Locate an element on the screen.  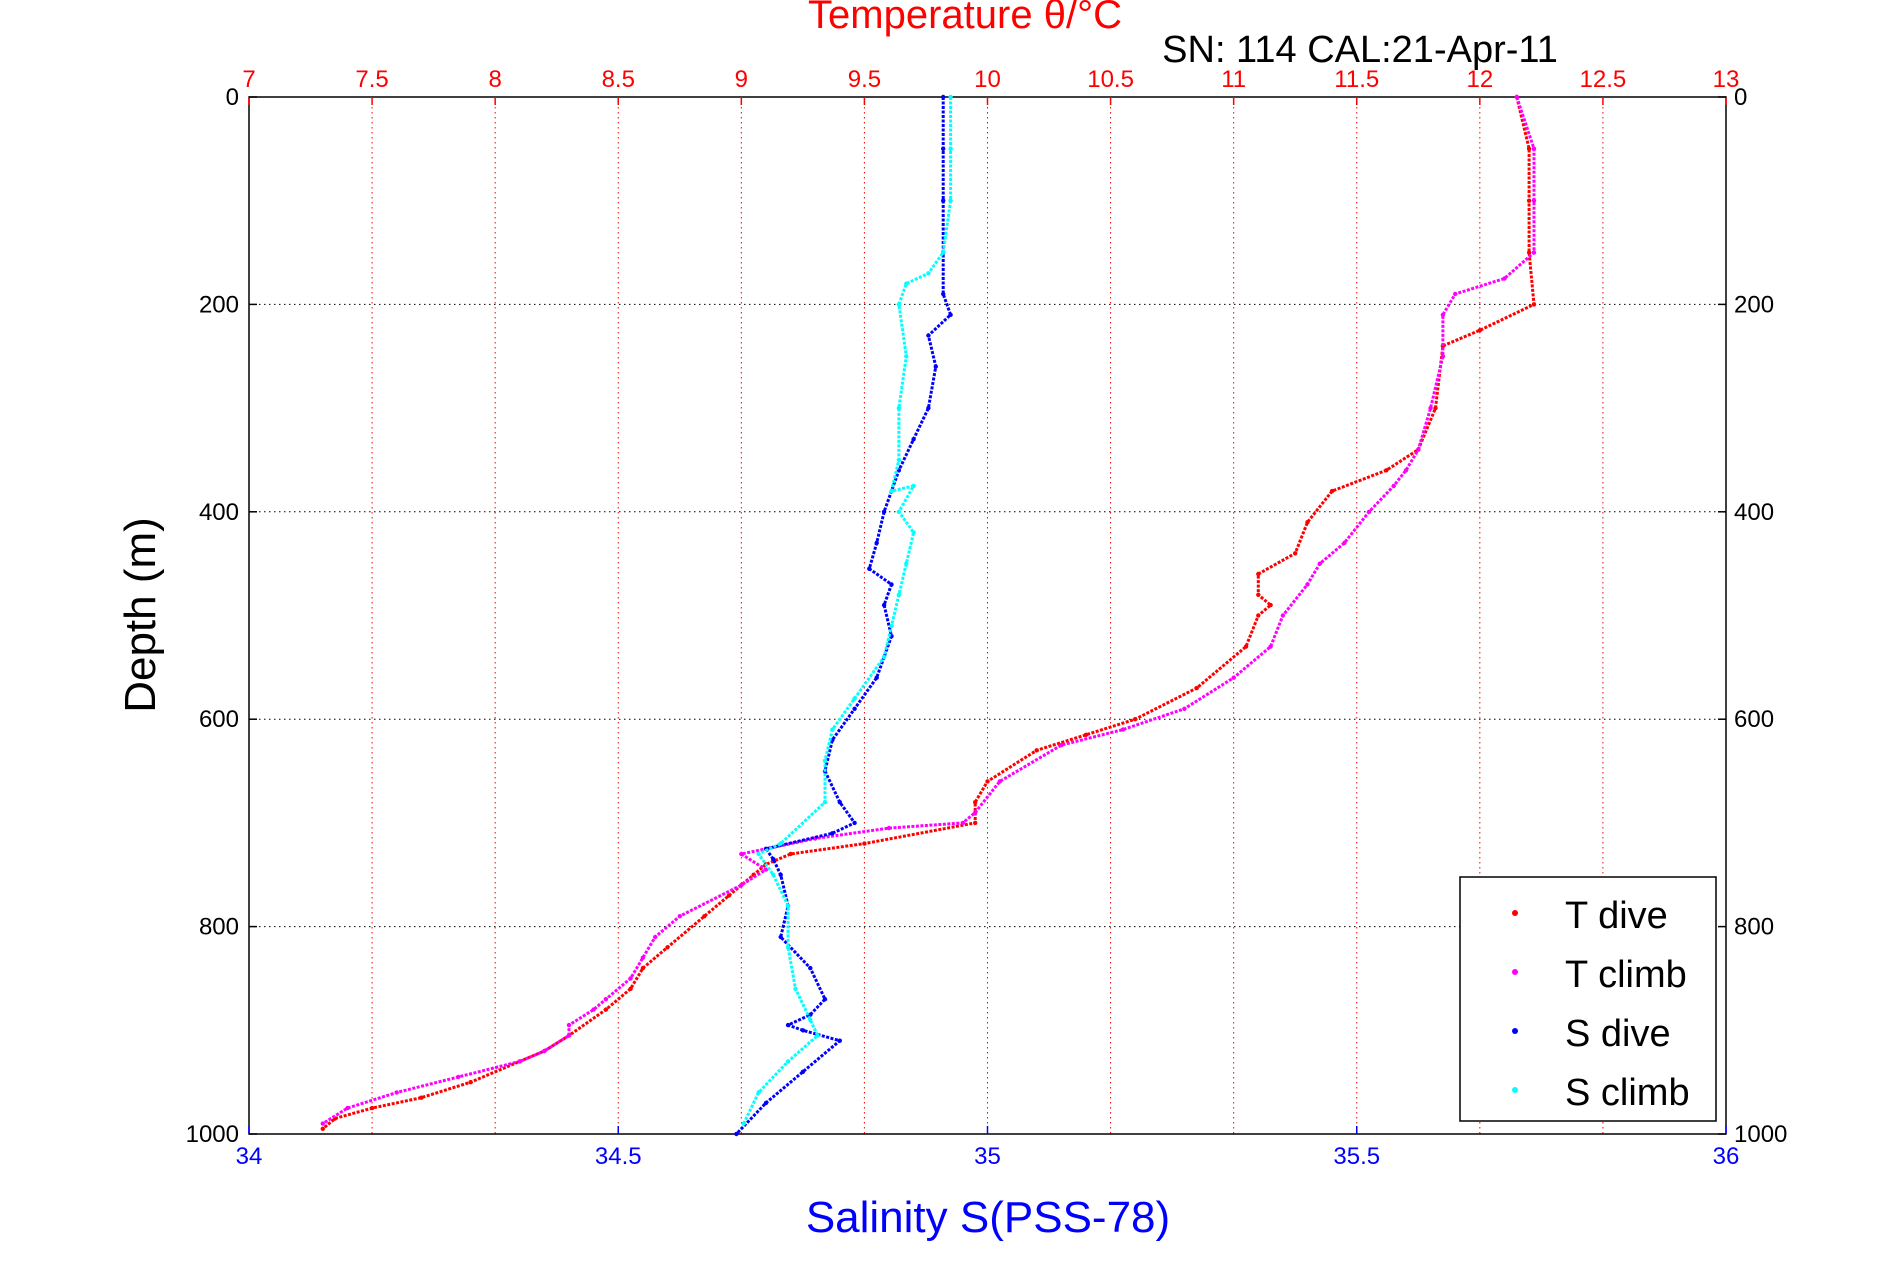
y-left-tick-label-3: 600 is located at coordinates (219, 719).